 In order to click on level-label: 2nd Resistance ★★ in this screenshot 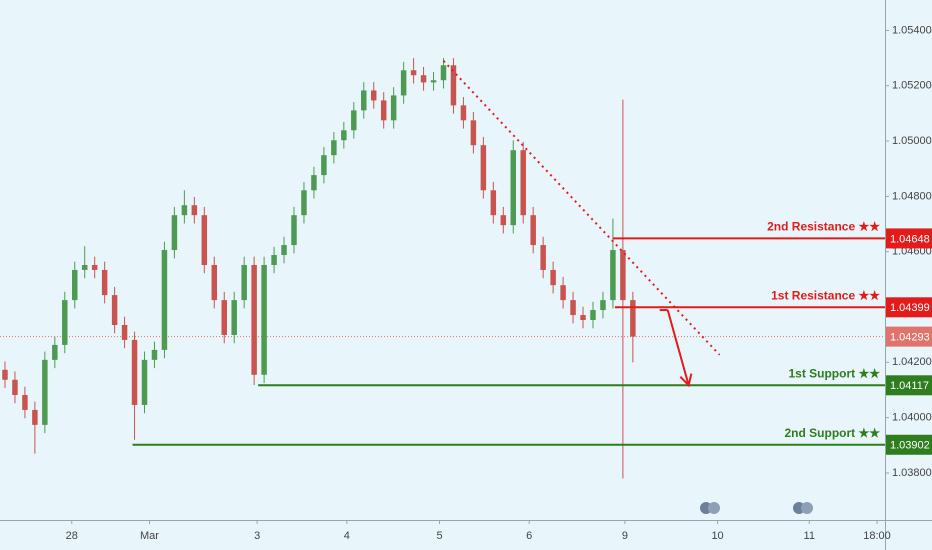, I will do `click(823, 227)`.